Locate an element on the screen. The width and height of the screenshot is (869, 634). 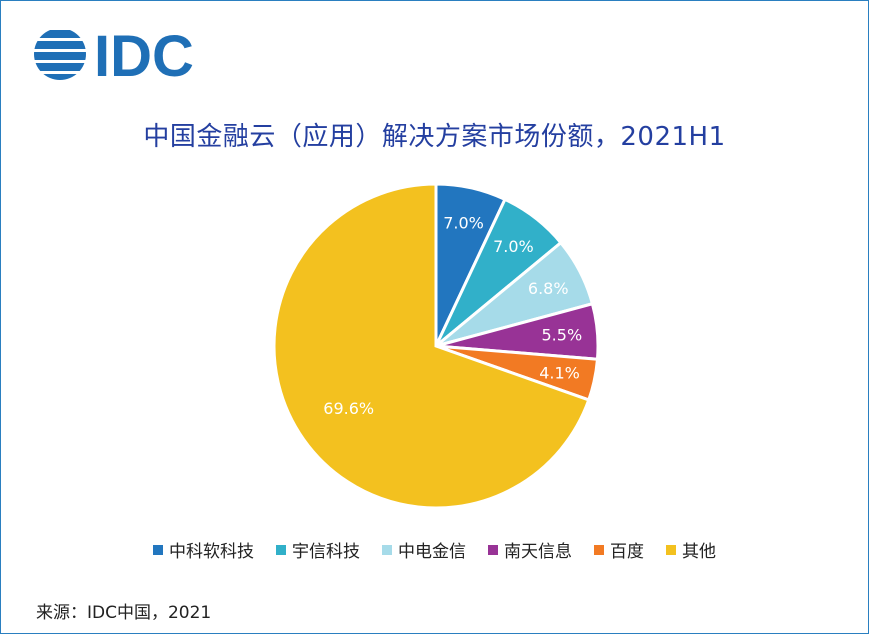
legend-label: 其他 is located at coordinates (699, 552).